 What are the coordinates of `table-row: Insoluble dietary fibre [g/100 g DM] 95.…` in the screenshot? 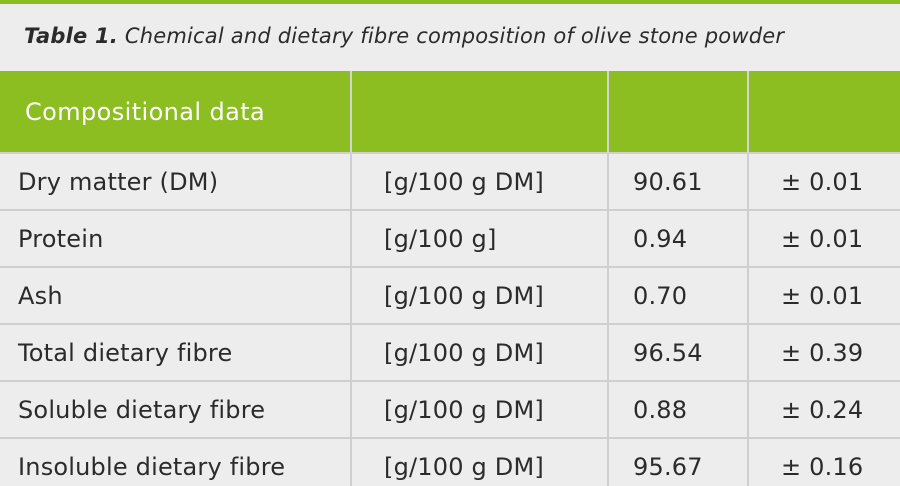 It's located at (450, 461).